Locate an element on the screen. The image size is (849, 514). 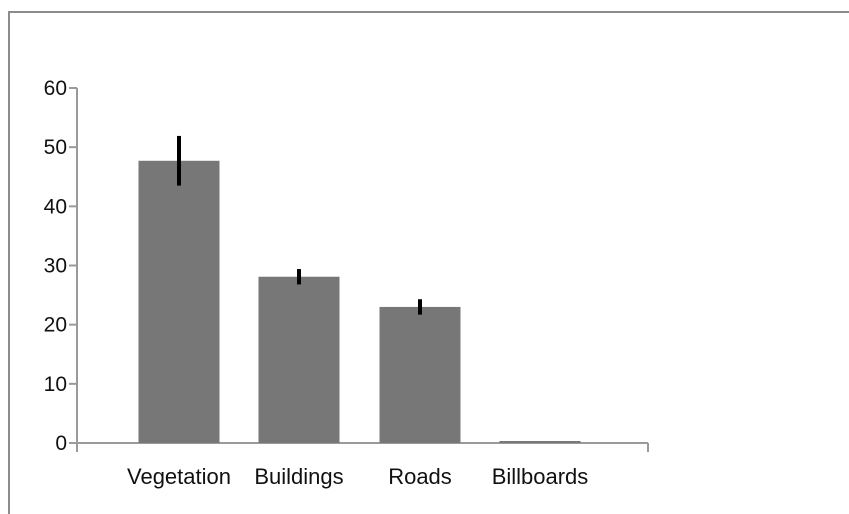
y-tick-label: 40 is located at coordinates (55, 206).